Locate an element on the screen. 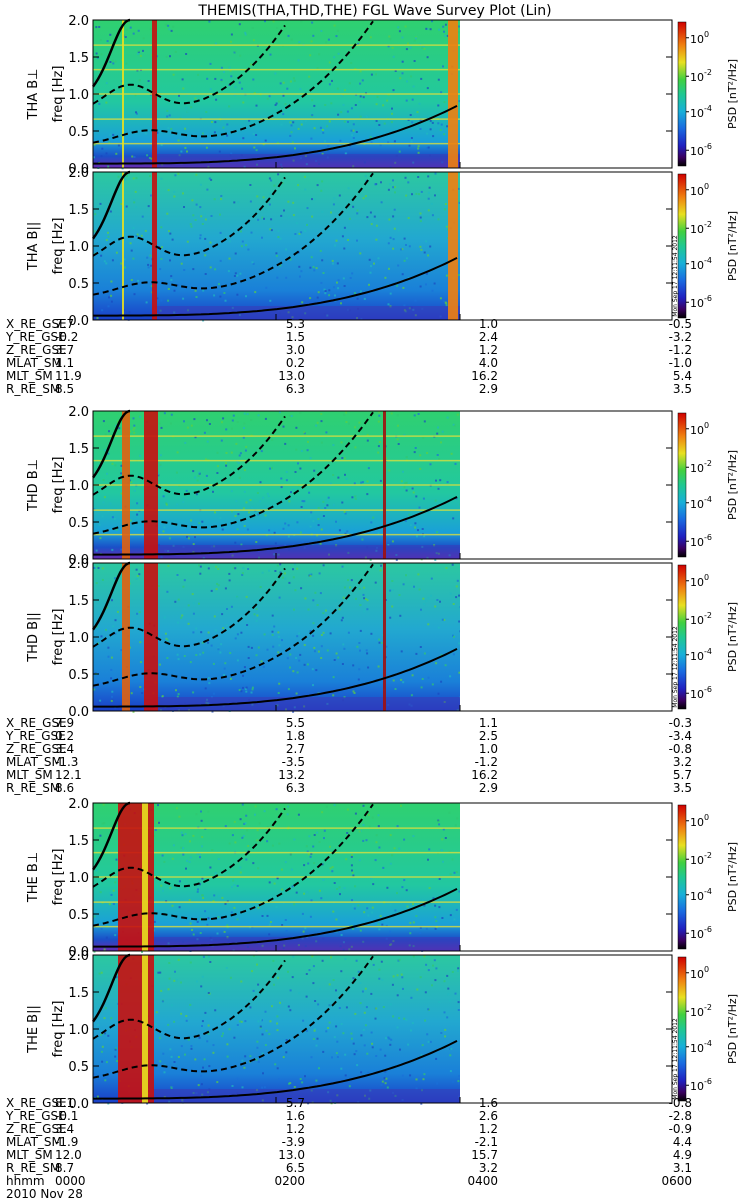 The height and width of the screenshot is (1200, 750). panel-label: THE B|| is located at coordinates (33, 1029).